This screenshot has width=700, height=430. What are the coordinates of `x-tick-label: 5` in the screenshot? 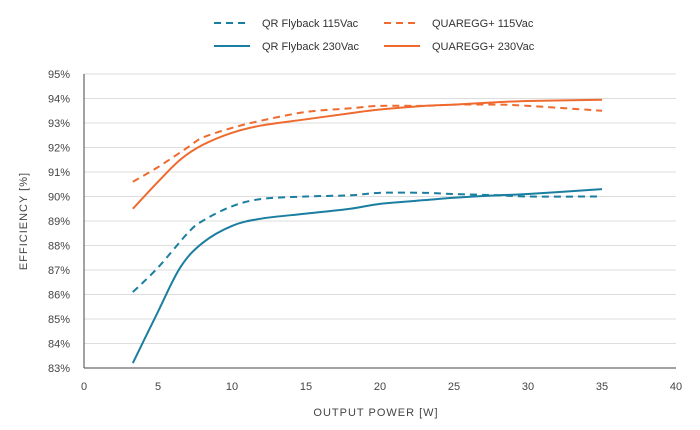 It's located at (158, 387).